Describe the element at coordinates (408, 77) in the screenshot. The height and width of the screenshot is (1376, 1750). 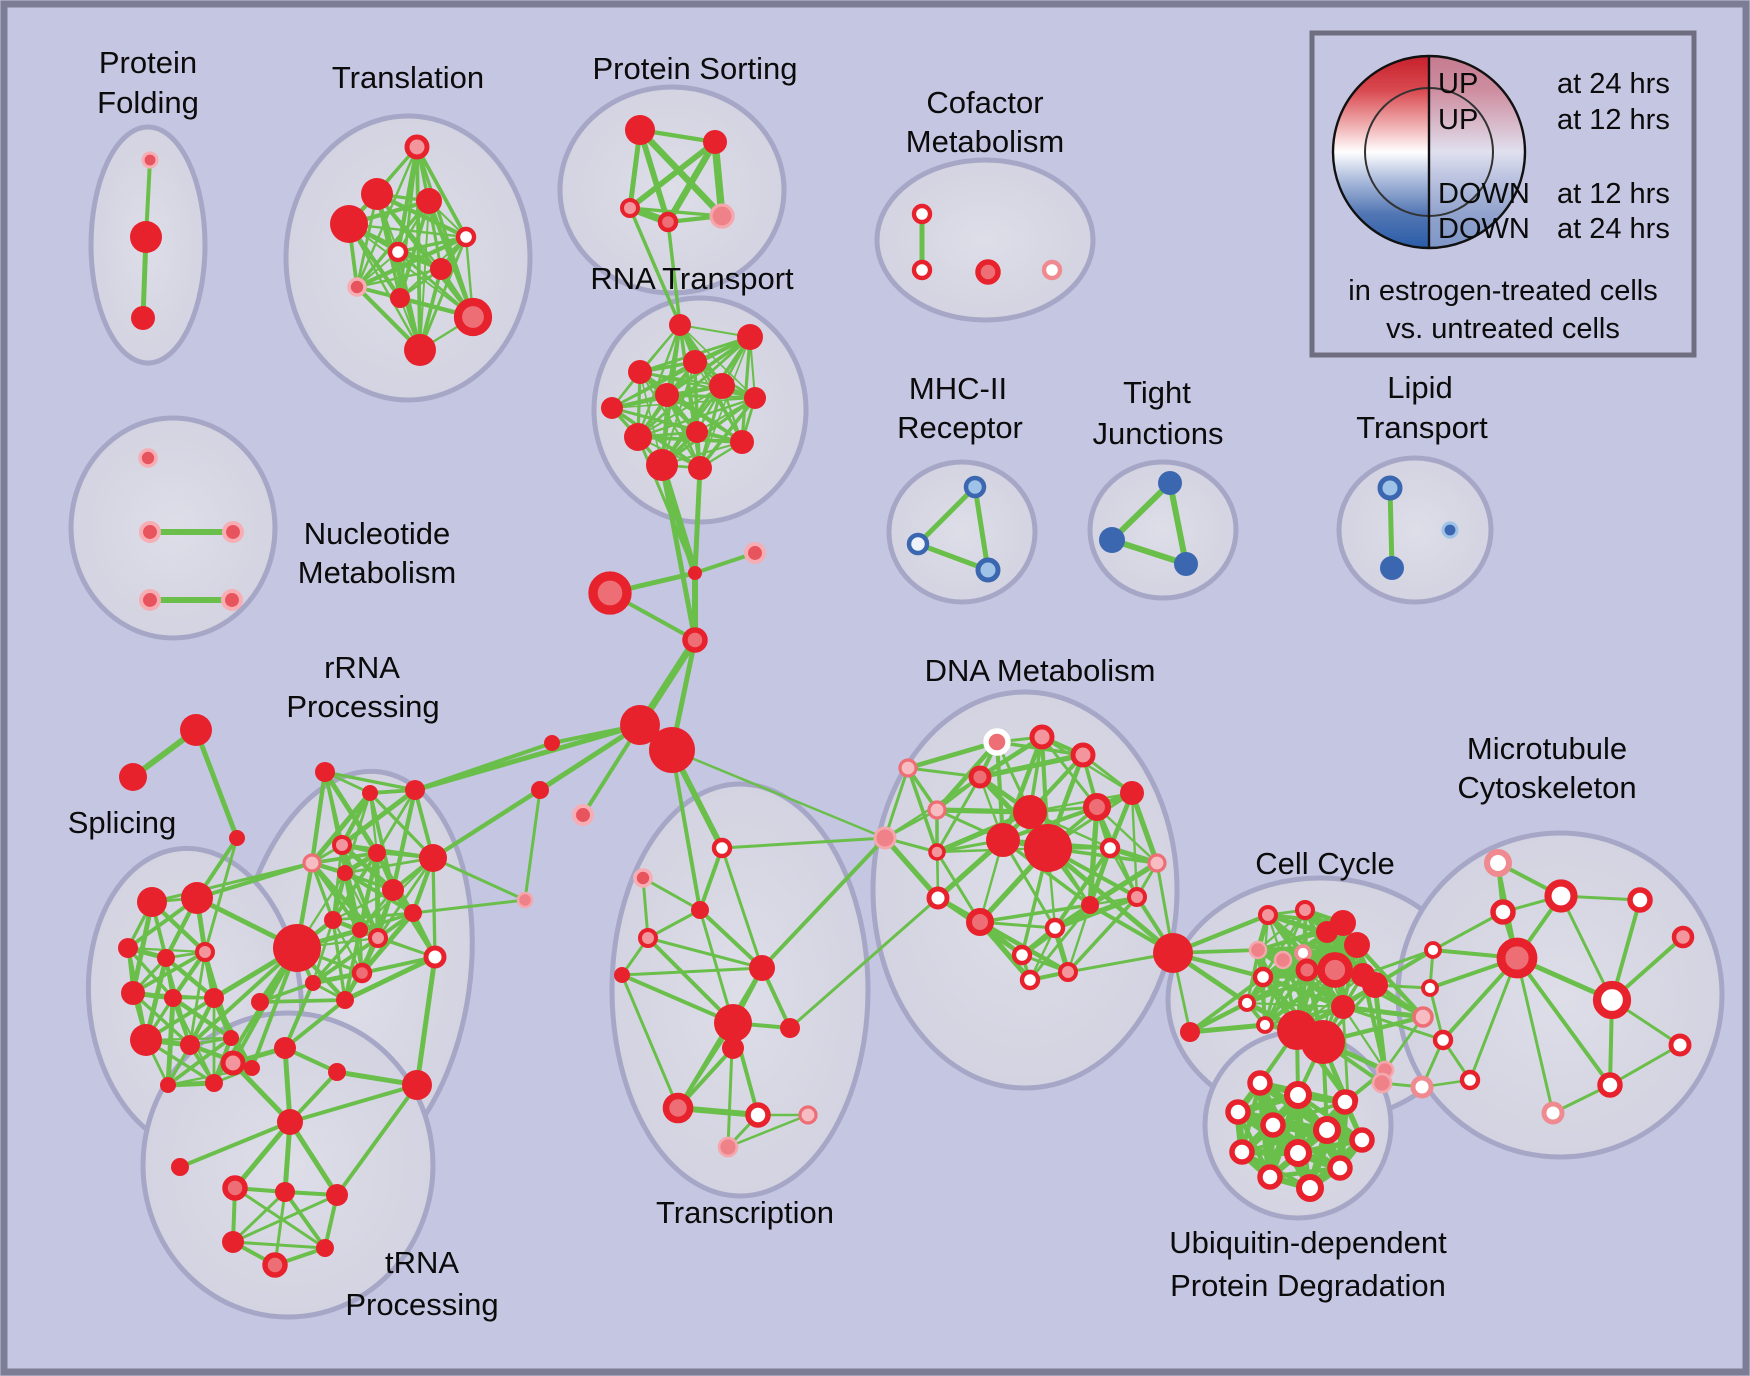
I see `cluster-label-translation: Translation` at that location.